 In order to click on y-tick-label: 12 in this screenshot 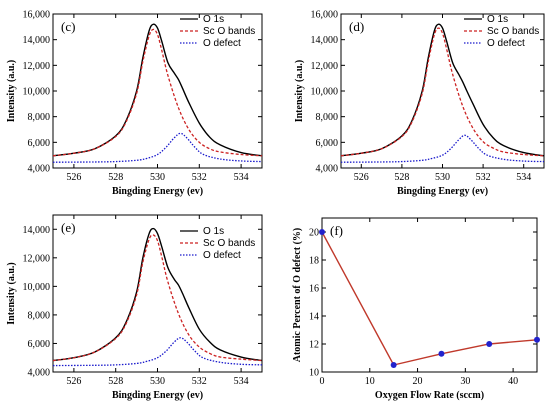, I will do `click(314, 345)`.